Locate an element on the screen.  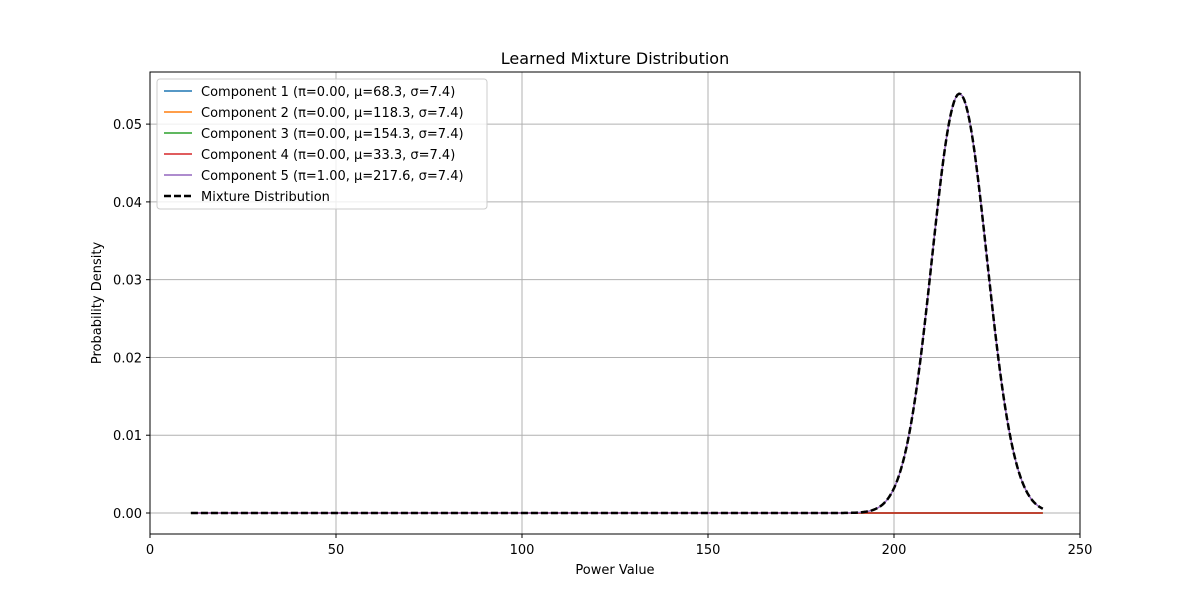
legend-label: Component 1 (π=0.00, μ=68.3, σ=7.4) is located at coordinates (328, 92).